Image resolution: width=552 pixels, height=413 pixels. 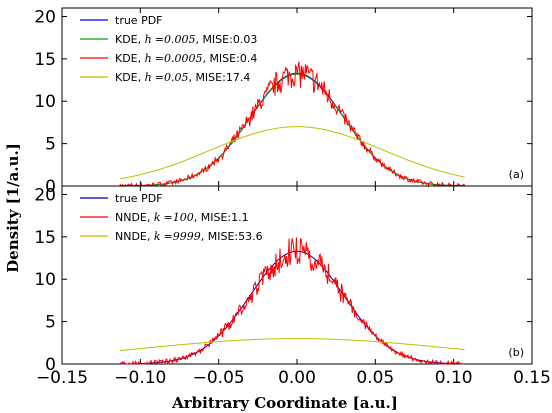 What do you see at coordinates (297, 378) in the screenshot?
I see `x-tick-label: 0.00` at bounding box center [297, 378].